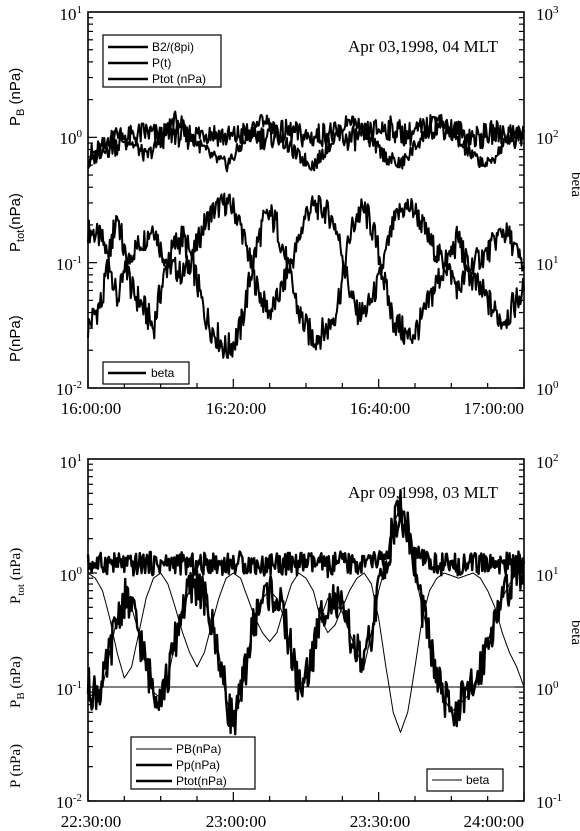 This screenshot has height=831, width=580. I want to click on legend-entry: P(t), so click(161, 63).